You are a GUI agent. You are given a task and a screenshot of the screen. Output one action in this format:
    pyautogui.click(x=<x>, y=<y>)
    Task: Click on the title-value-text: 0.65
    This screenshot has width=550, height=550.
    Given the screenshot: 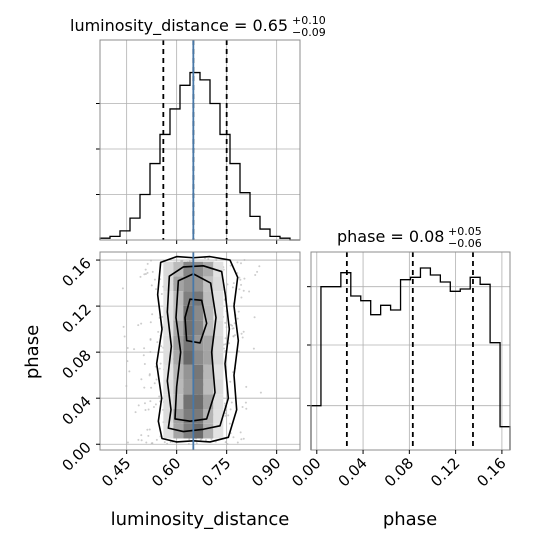 What is the action you would take?
    pyautogui.click(x=270, y=25)
    